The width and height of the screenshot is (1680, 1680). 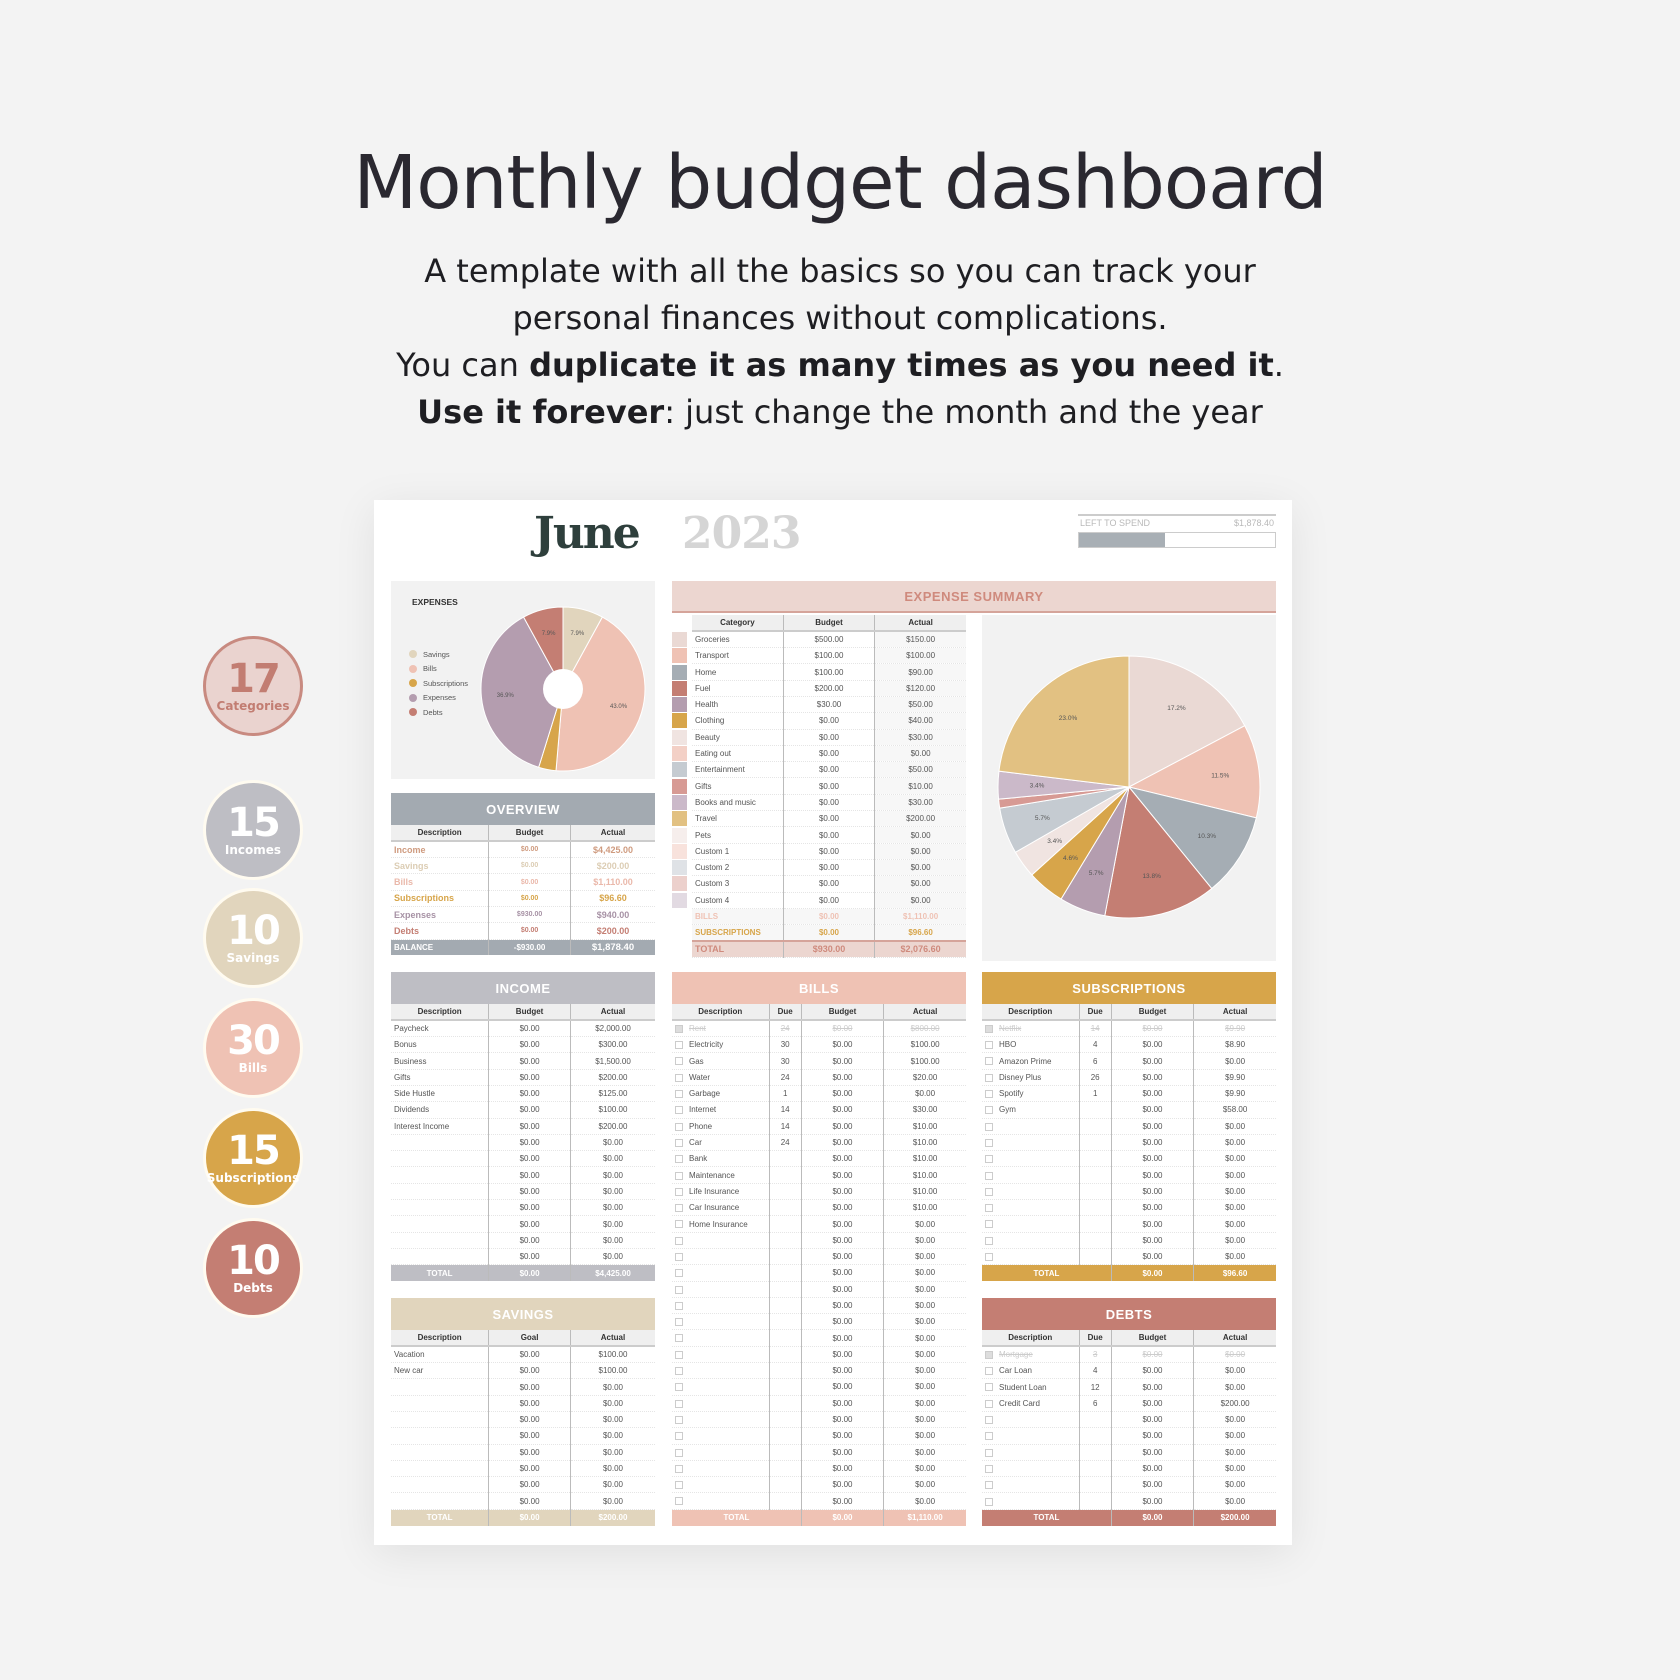 What do you see at coordinates (721, 1029) in the screenshot?
I see `description-cell: Rent` at bounding box center [721, 1029].